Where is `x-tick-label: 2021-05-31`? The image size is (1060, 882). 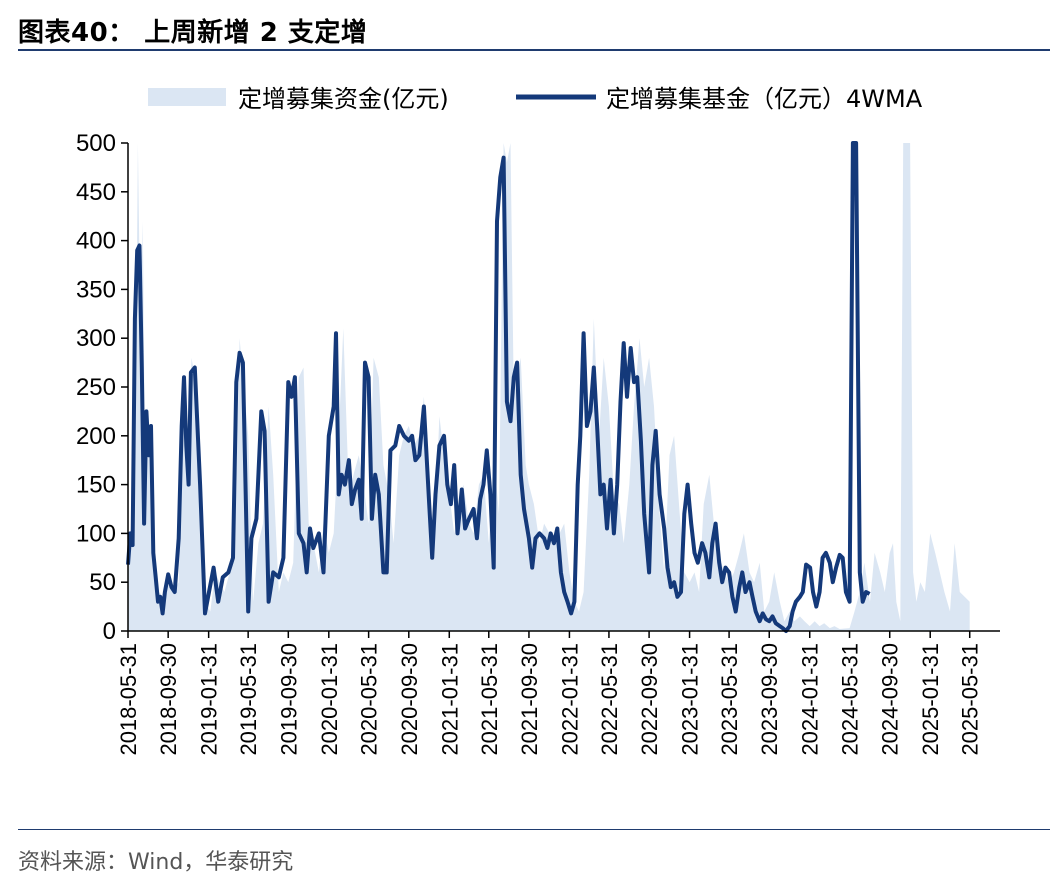 x-tick-label: 2021-05-31 is located at coordinates (489, 699).